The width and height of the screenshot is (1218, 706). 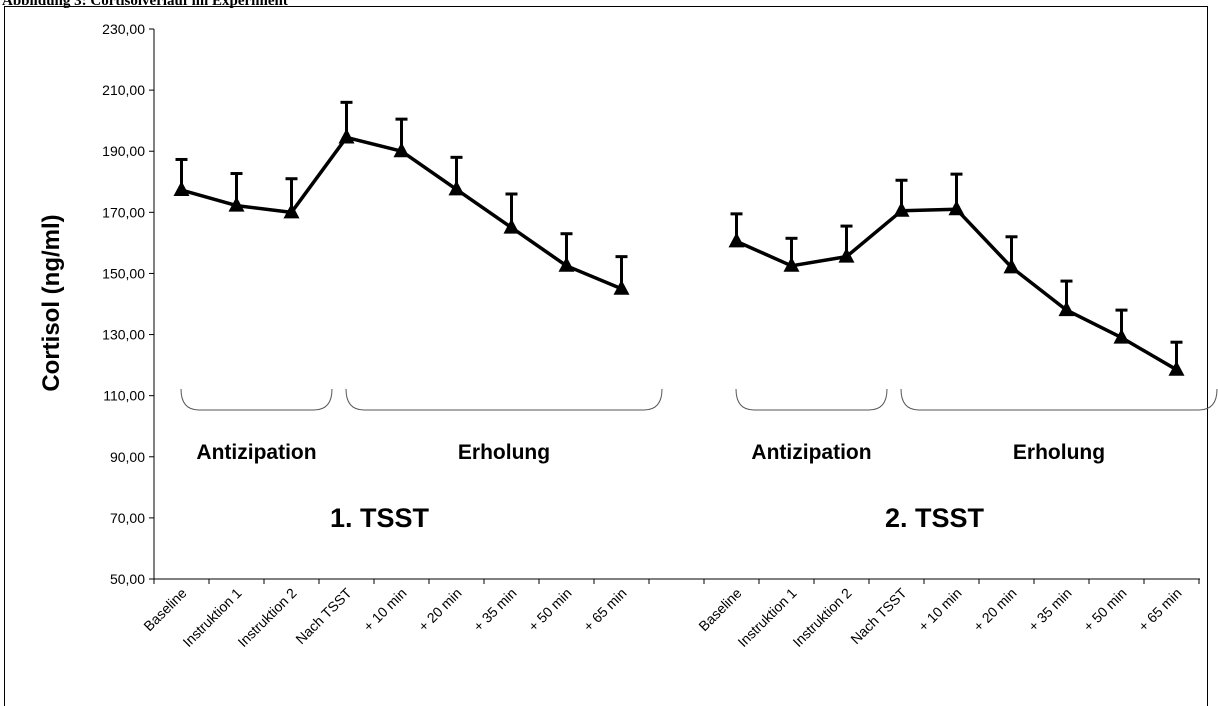 What do you see at coordinates (123, 90) in the screenshot?
I see `y-tick-label: 210,00` at bounding box center [123, 90].